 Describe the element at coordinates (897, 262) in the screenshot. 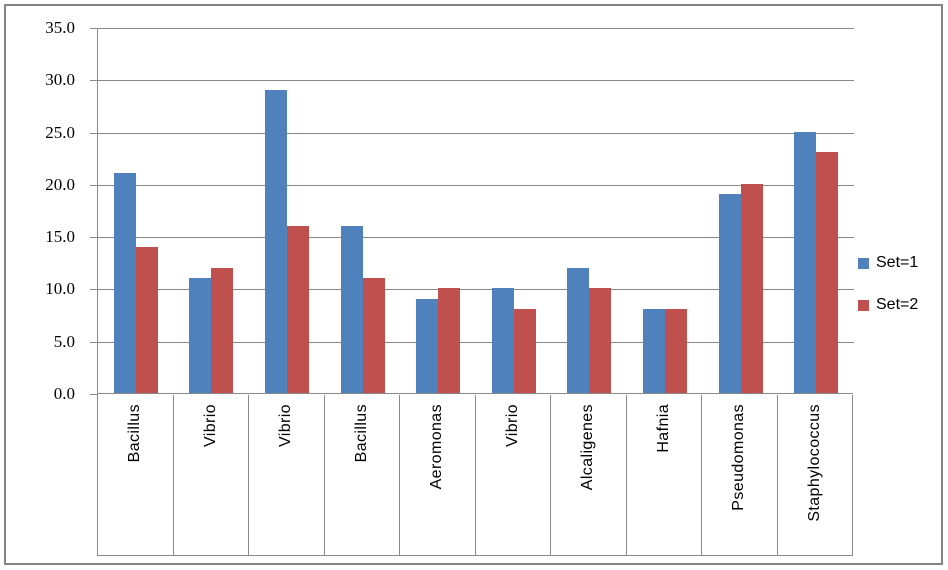

I see `legend-label-set1: Set=1` at that location.